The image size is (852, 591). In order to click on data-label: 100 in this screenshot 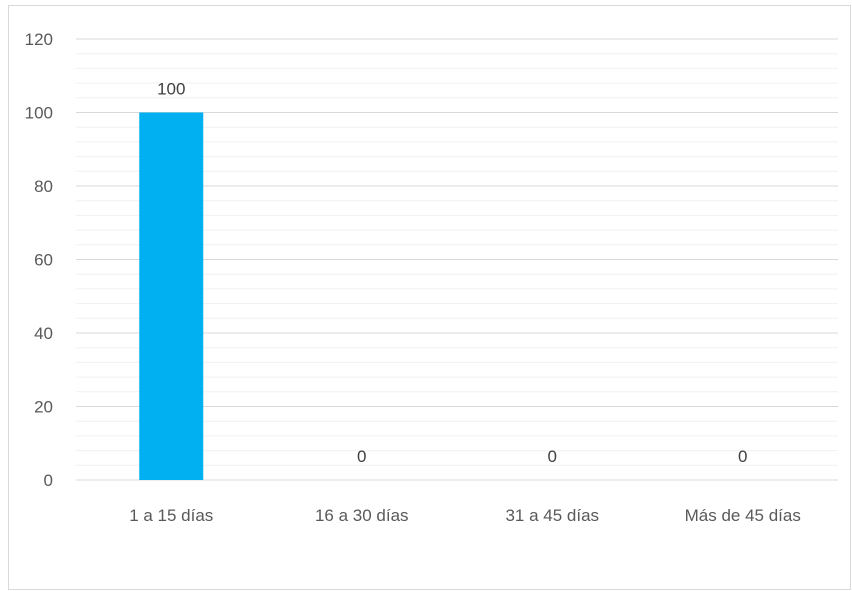, I will do `click(171, 89)`.